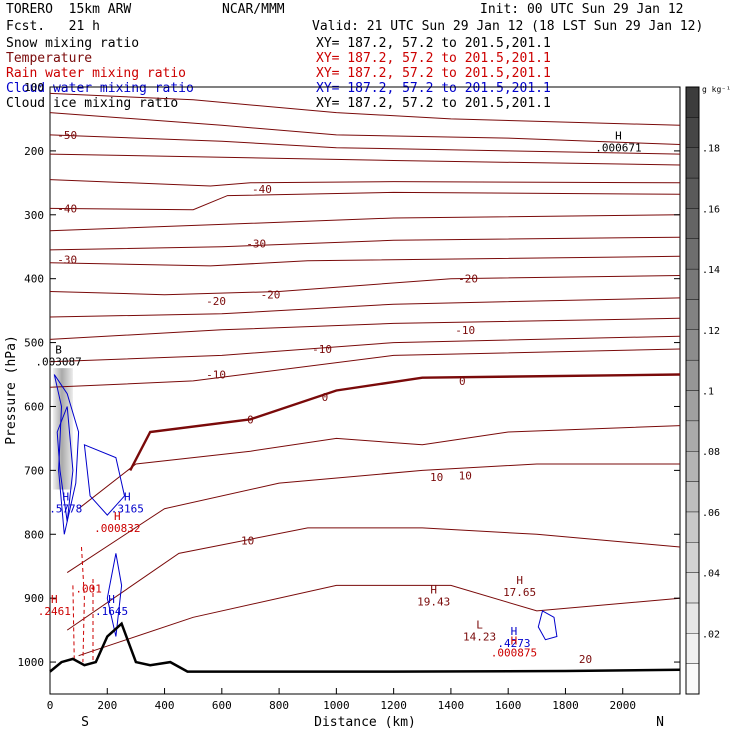 The width and height of the screenshot is (740, 740). What do you see at coordinates (433, 601) in the screenshot?
I see `extremum-value: 19.43` at bounding box center [433, 601].